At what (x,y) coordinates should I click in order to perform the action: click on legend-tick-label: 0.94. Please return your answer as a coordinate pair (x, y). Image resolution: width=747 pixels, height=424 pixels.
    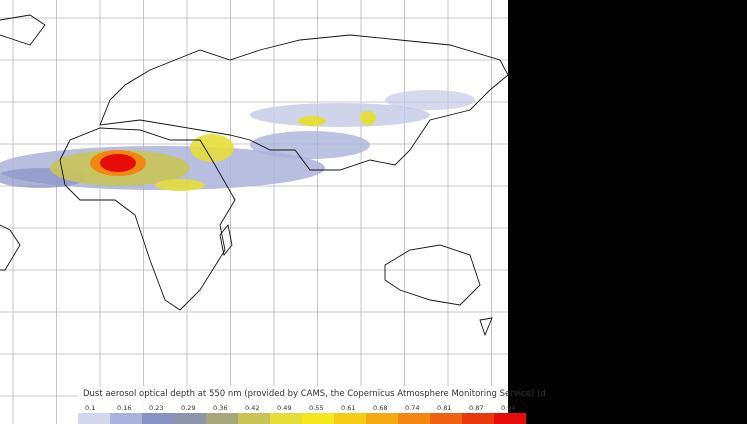
    Looking at the image, I should click on (508, 408).